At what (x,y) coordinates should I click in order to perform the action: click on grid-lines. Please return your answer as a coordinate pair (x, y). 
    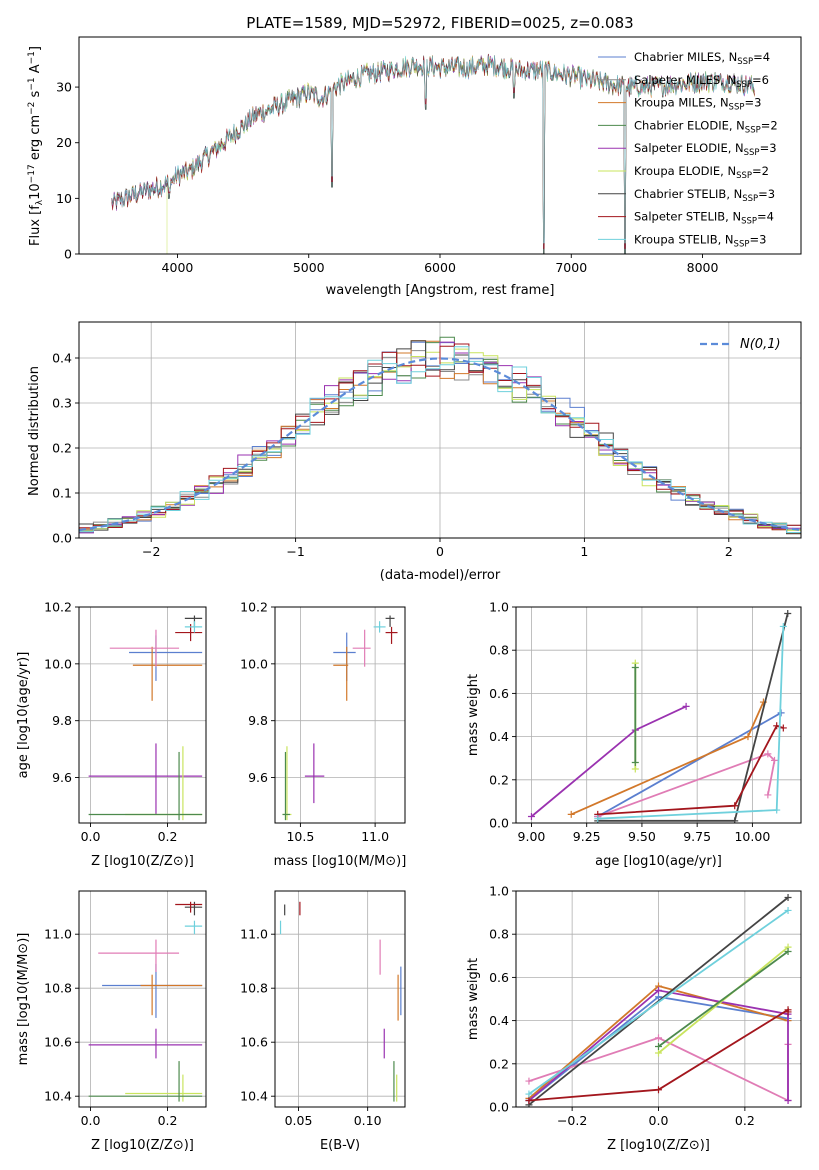
    Looking at the image, I should click on (340, 999).